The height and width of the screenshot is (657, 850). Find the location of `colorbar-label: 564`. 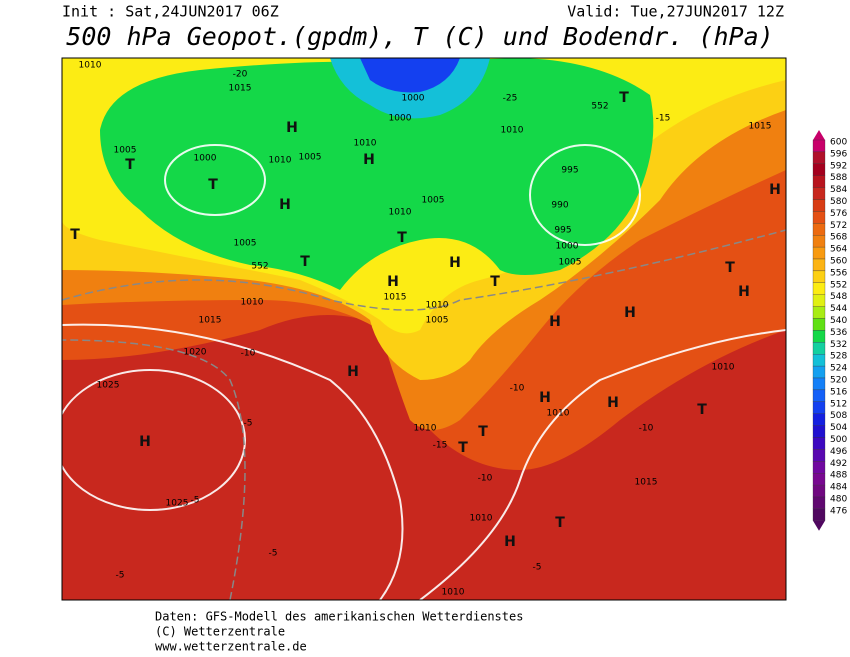

colorbar-label: 564 is located at coordinates (838, 250).